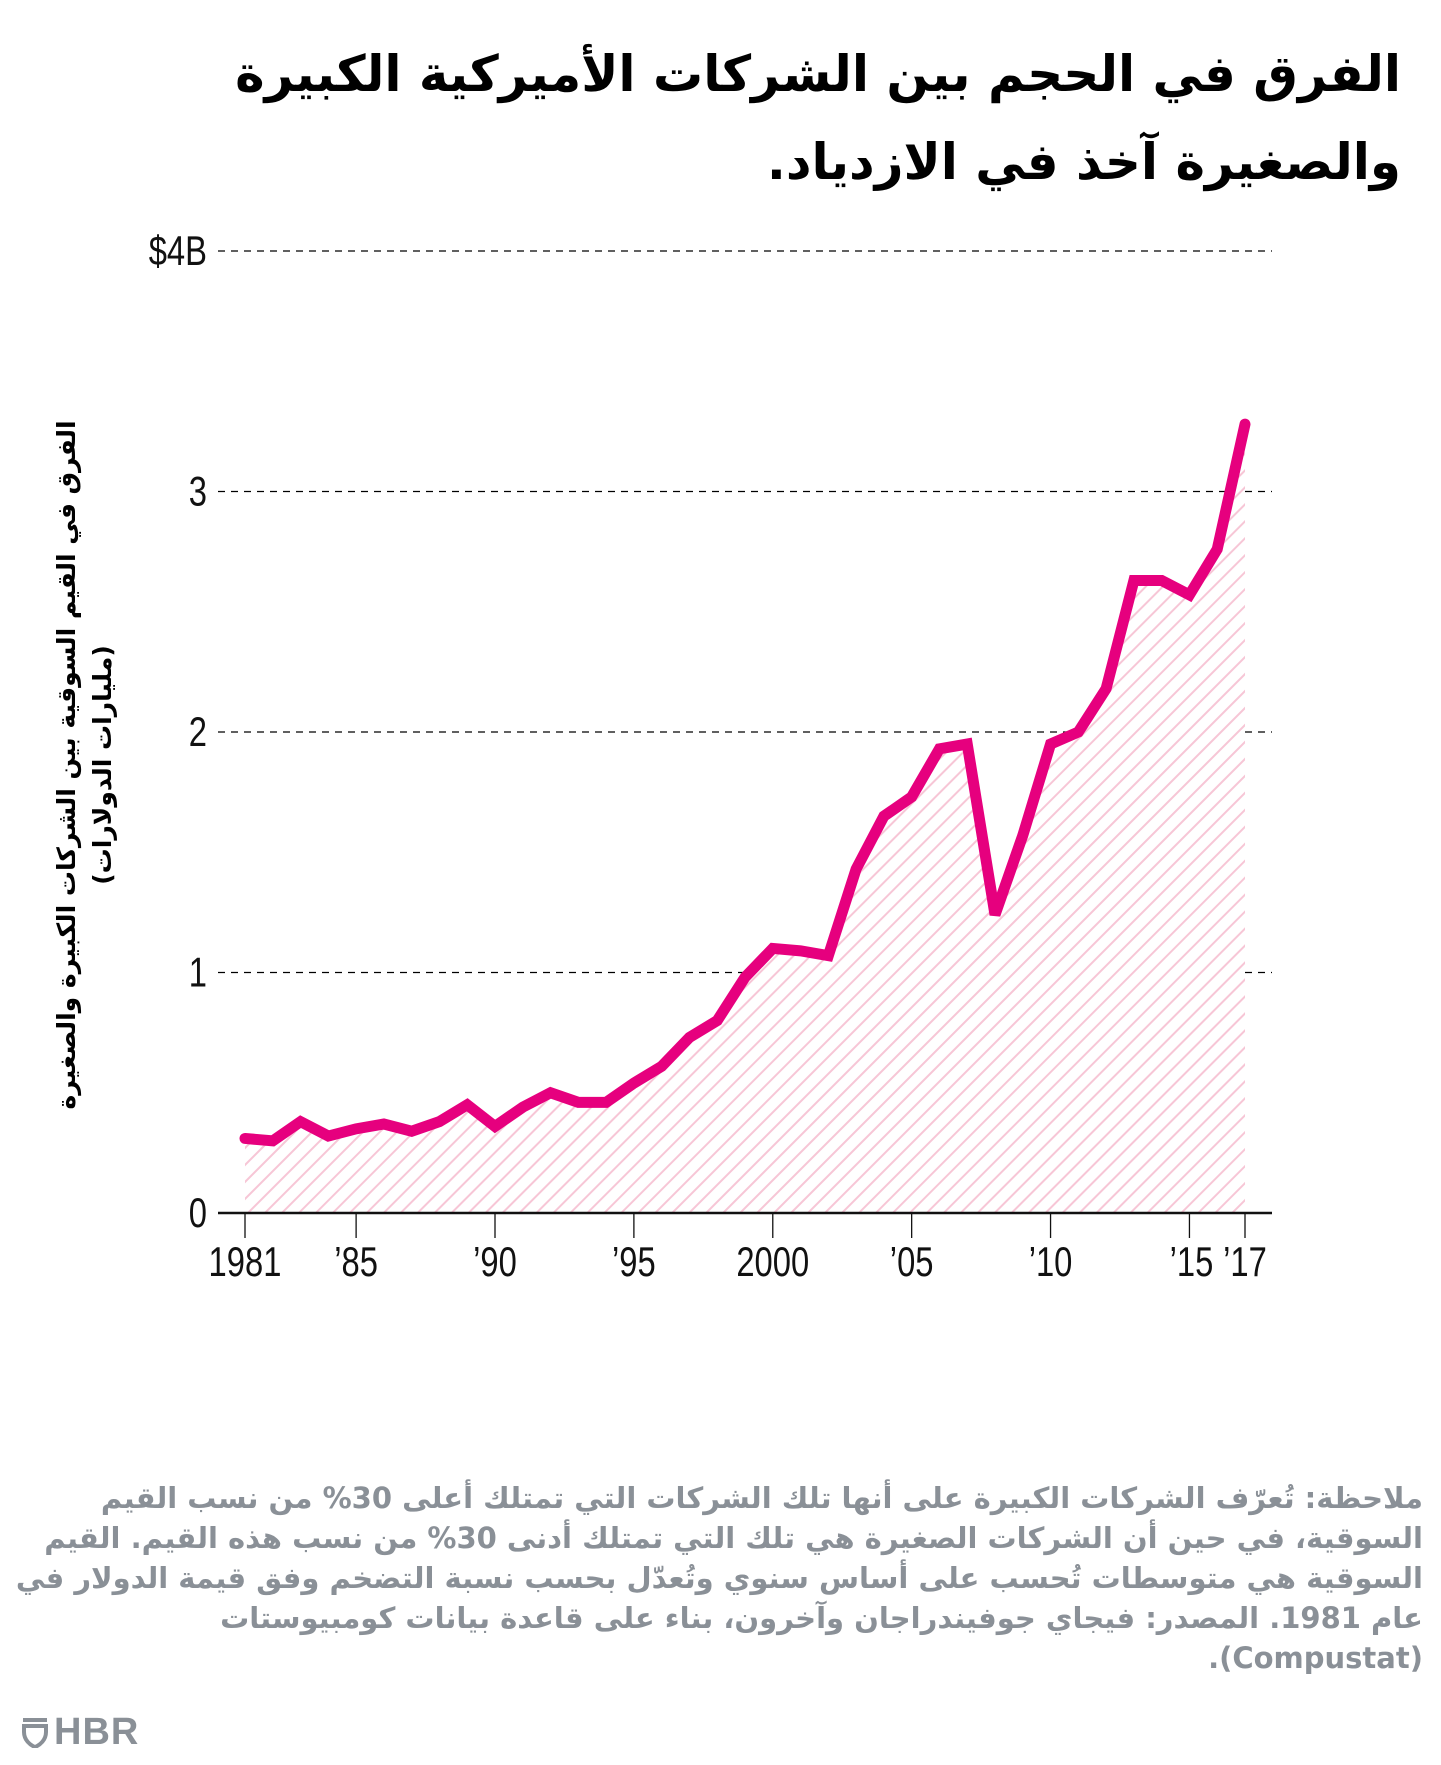 This screenshot has height=1765, width=1441. What do you see at coordinates (912, 1261) in the screenshot?
I see `x-tick-label: ’05` at bounding box center [912, 1261].